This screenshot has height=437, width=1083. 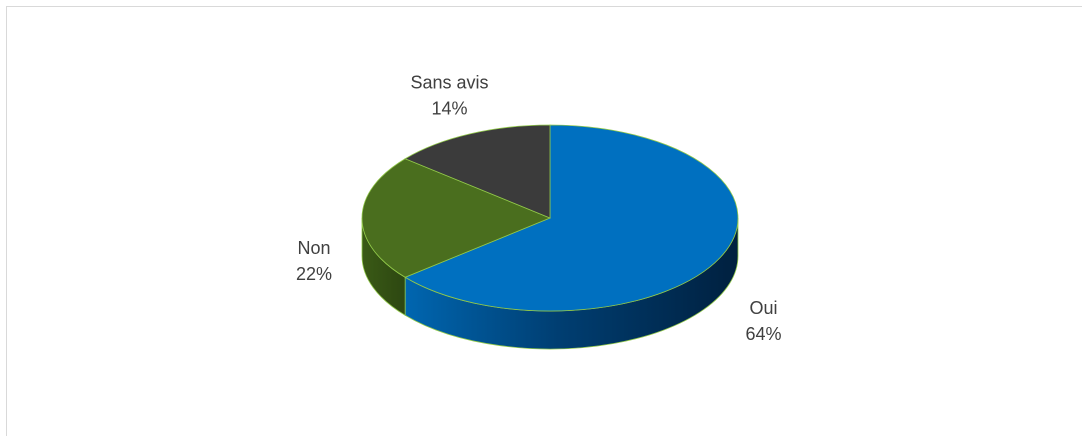 I want to click on label-category: Oui, so click(x=764, y=308).